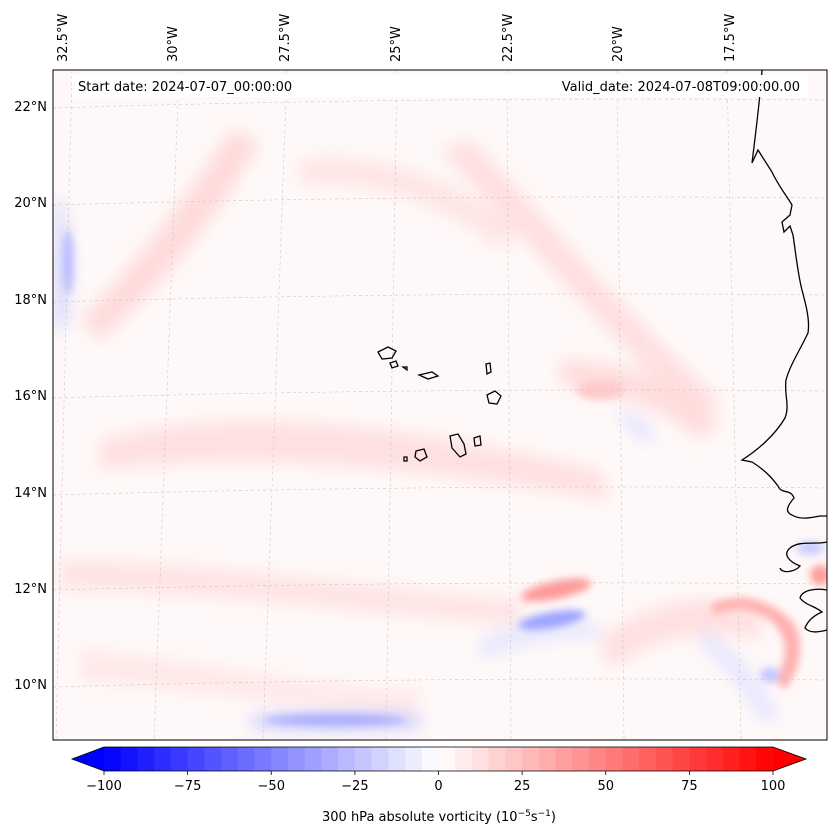 Image resolution: width=837 pixels, height=839 pixels. What do you see at coordinates (681, 87) in the screenshot?
I see `valid-date-label: Valid_date: 2024-07-08T09:00:00.00` at bounding box center [681, 87].